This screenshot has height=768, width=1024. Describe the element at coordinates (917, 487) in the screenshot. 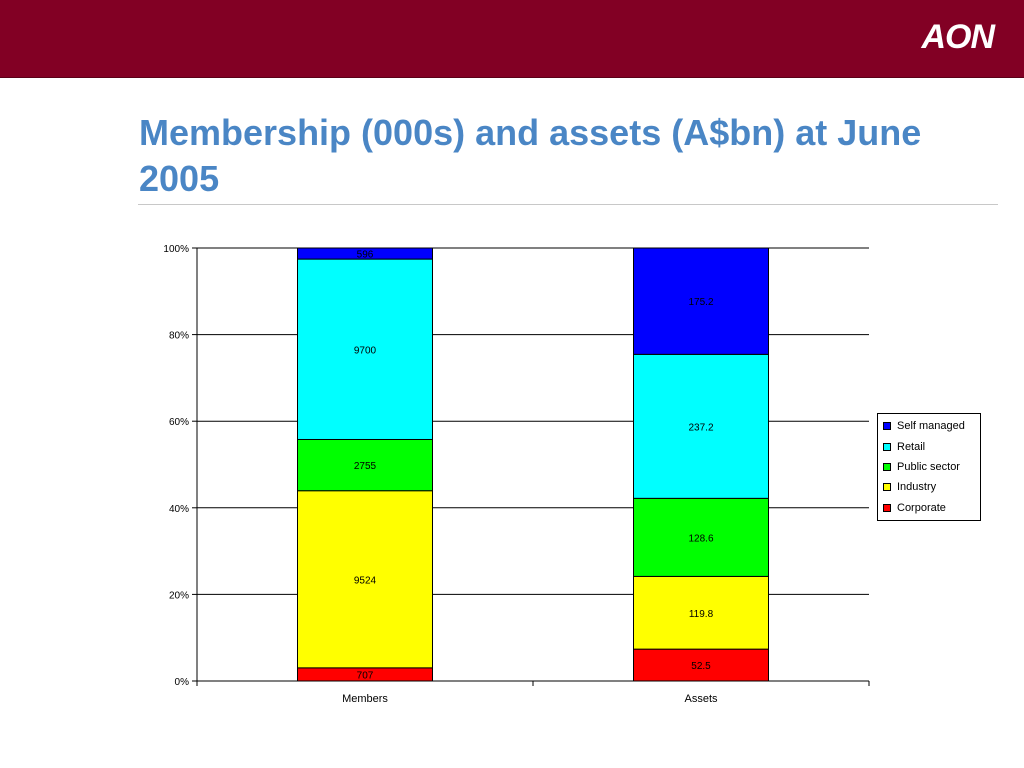

I see `legend-label: Industry` at that location.